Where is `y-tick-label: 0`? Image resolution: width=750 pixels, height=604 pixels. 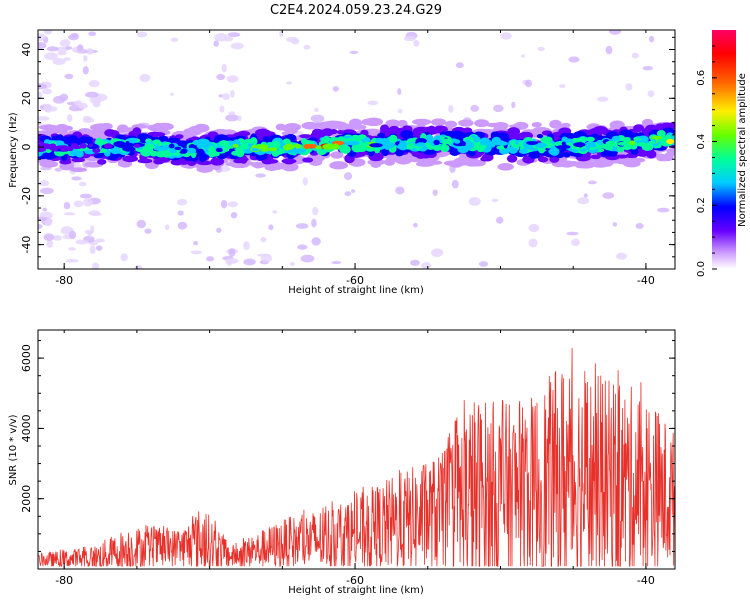
y-tick-label: 0 is located at coordinates (26, 147).